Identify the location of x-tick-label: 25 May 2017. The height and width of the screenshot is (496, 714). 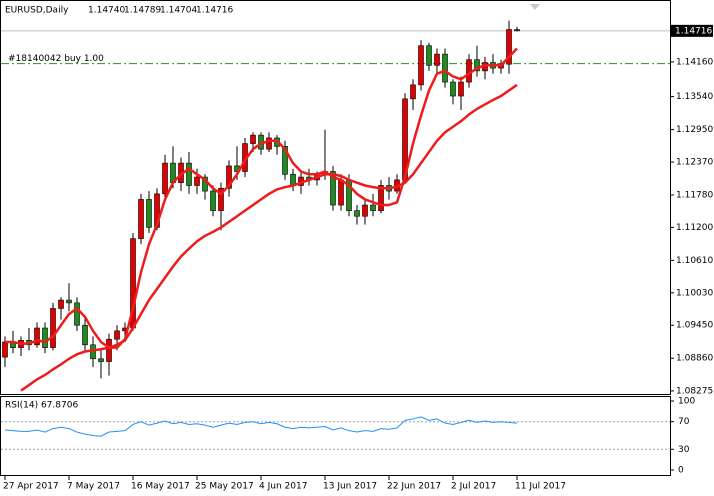
(224, 487).